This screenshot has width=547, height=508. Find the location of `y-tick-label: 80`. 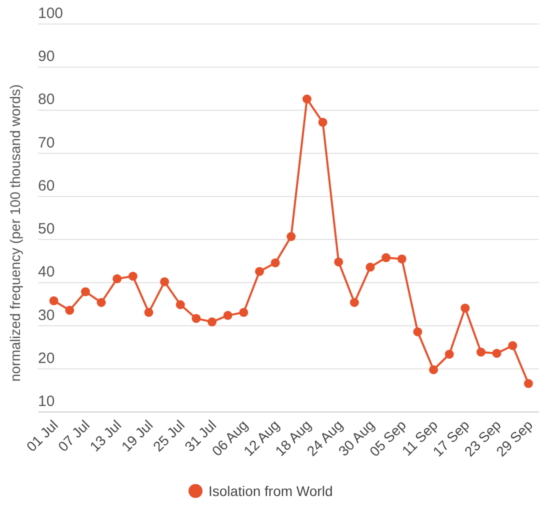

y-tick-label: 80 is located at coordinates (46, 99).